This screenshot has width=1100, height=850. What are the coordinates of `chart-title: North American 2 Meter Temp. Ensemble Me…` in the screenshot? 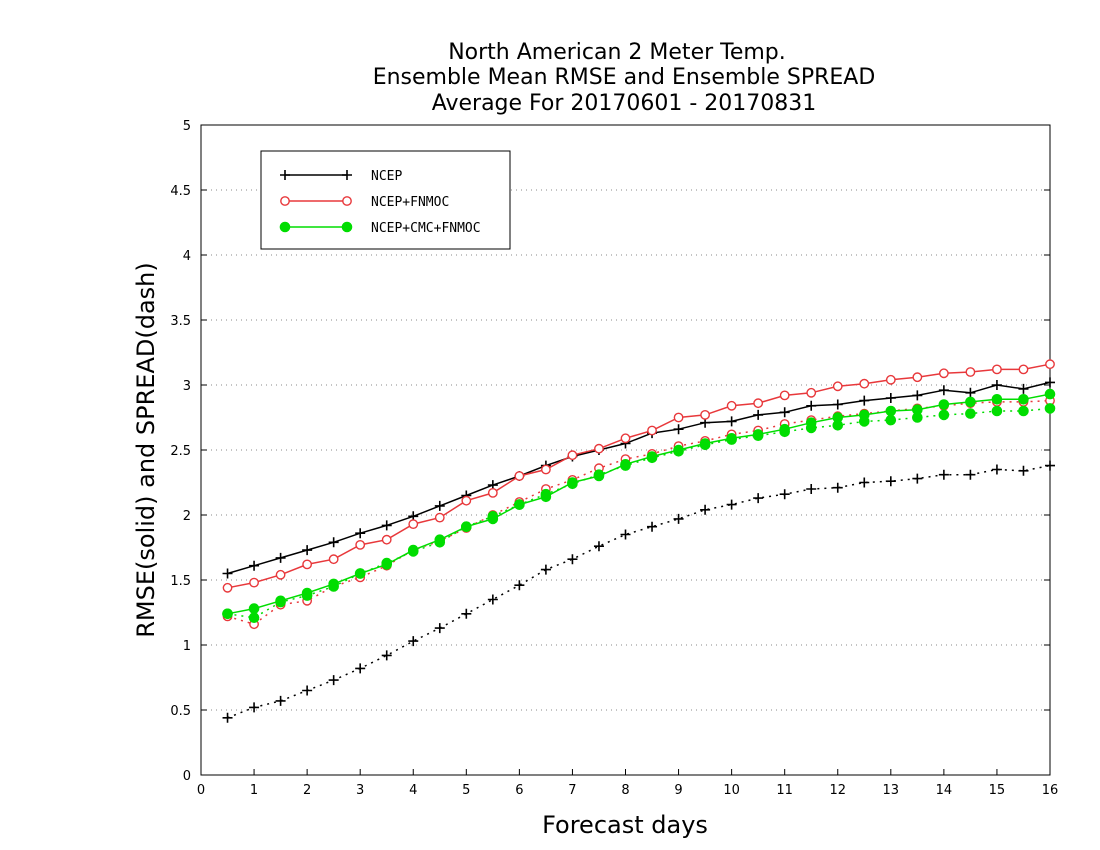 It's located at (624, 78).